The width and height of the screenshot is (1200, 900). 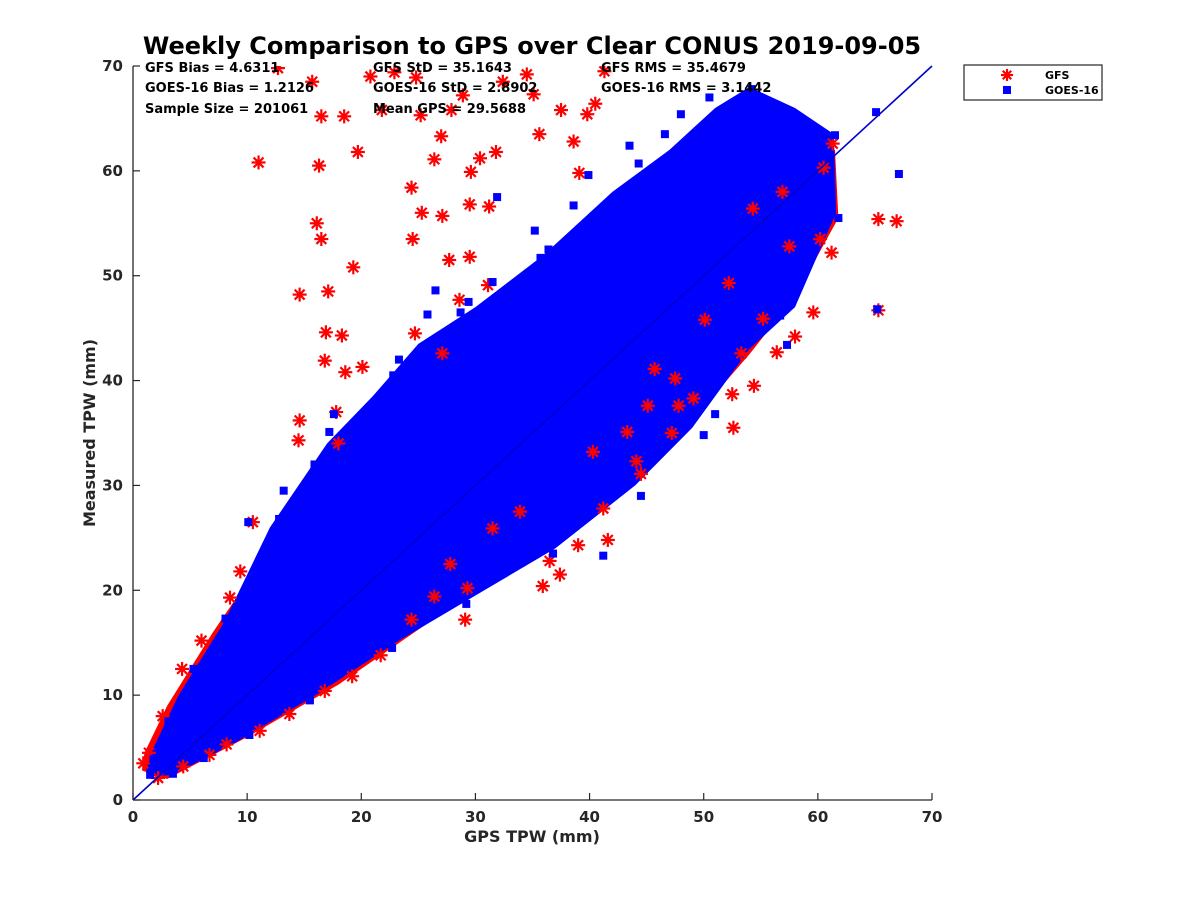 What do you see at coordinates (118, 800) in the screenshot?
I see `y-tick-label: 0` at bounding box center [118, 800].